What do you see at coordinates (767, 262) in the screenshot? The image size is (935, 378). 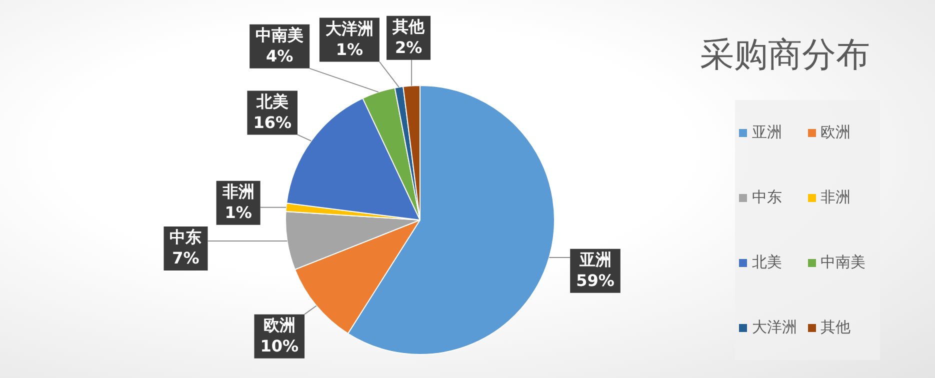 I see `legend-label: 北美` at bounding box center [767, 262].